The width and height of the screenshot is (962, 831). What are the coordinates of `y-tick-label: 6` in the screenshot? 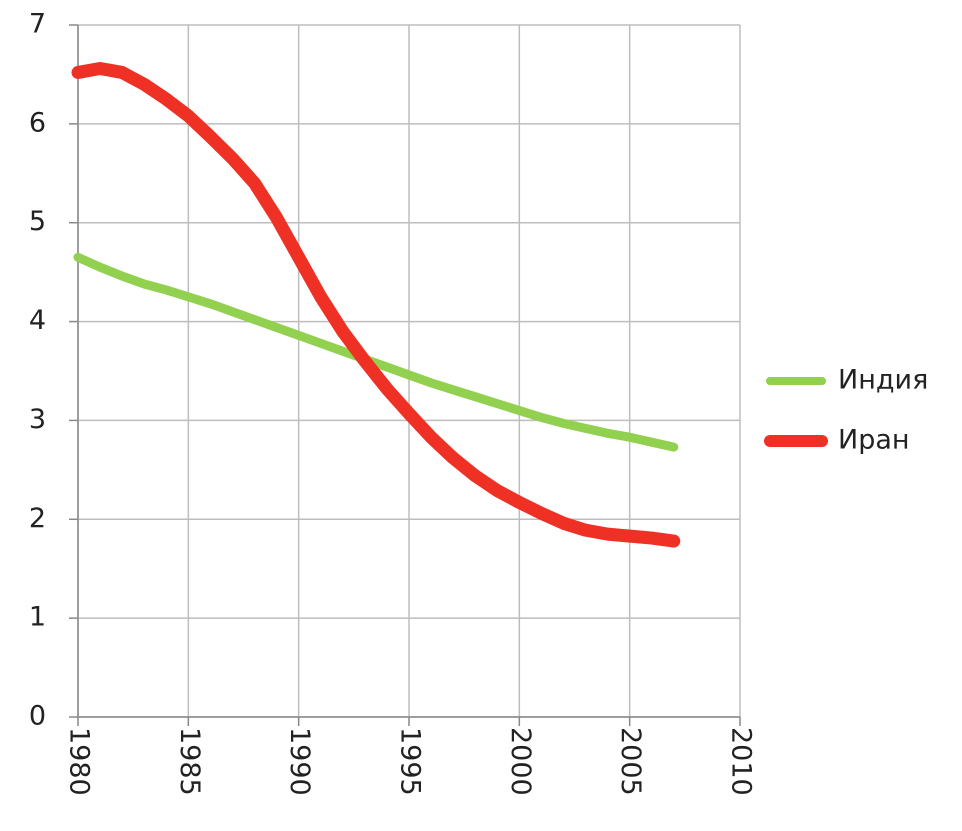 It's located at (37, 122).